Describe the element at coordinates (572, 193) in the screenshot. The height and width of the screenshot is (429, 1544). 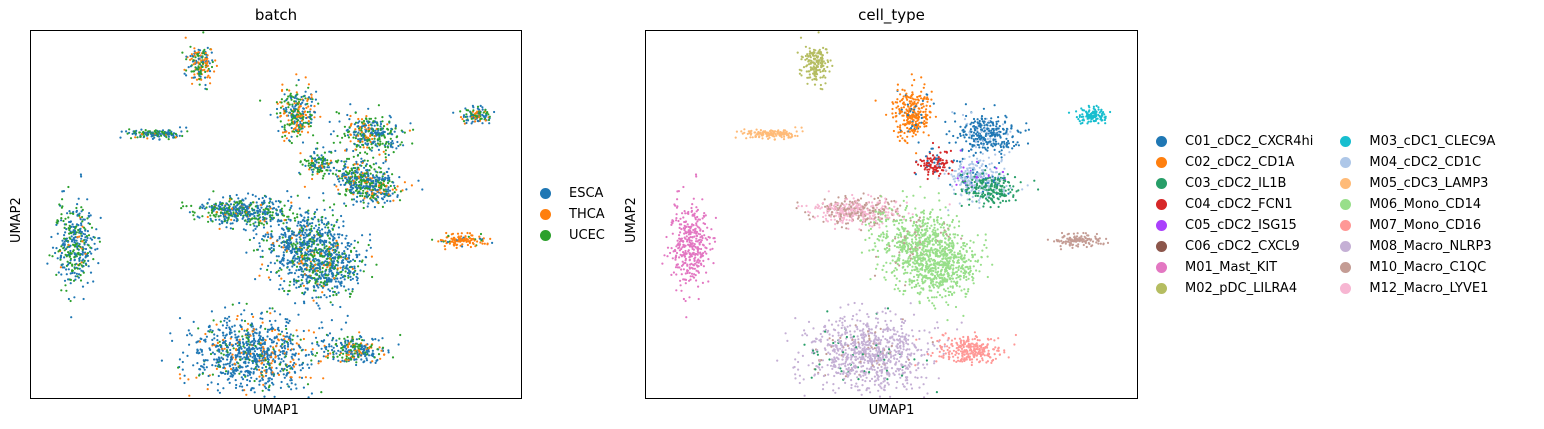
I see `legend-item: ESCA` at that location.